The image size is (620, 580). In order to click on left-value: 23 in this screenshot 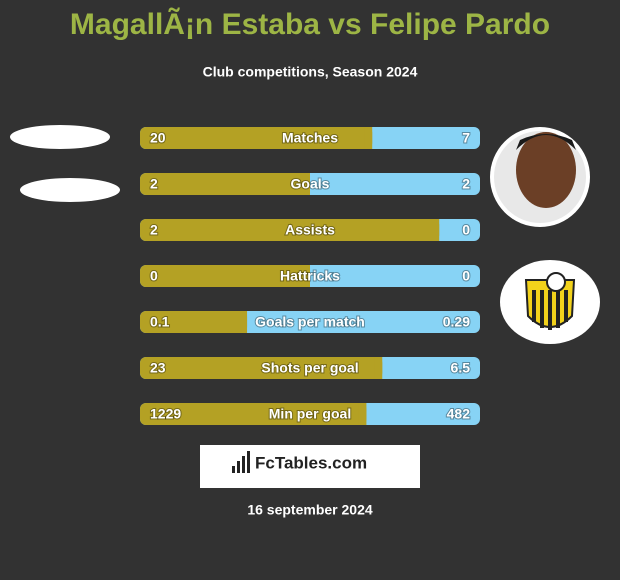, I will do `click(158, 368)`.